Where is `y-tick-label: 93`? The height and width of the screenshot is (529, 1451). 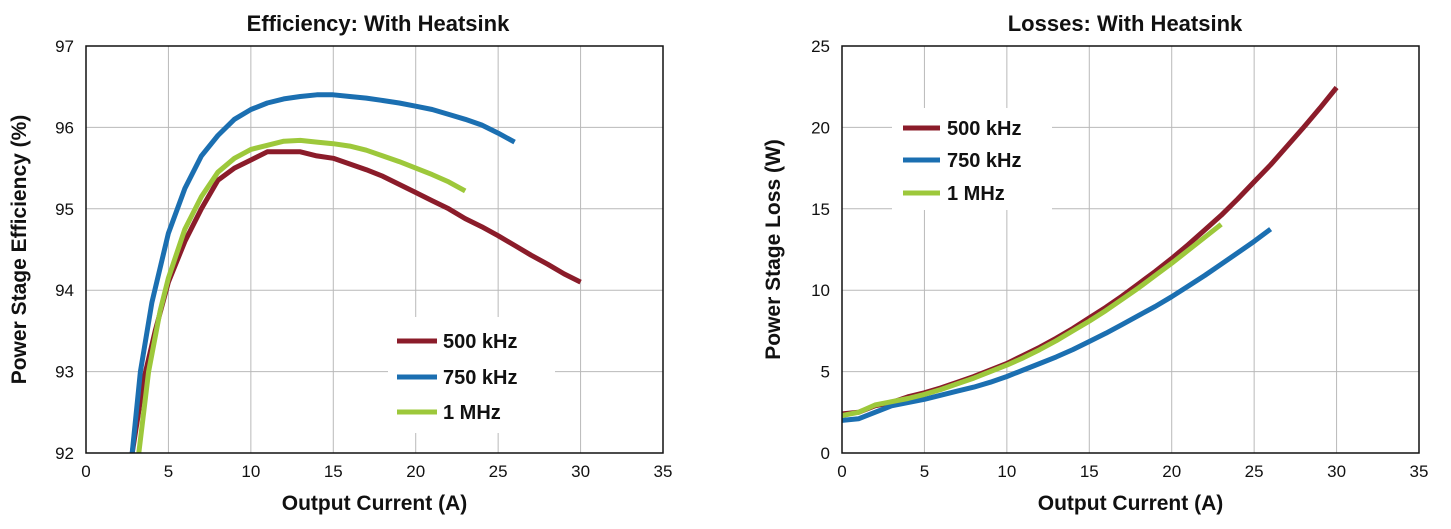 y-tick-label: 93 is located at coordinates (64, 372).